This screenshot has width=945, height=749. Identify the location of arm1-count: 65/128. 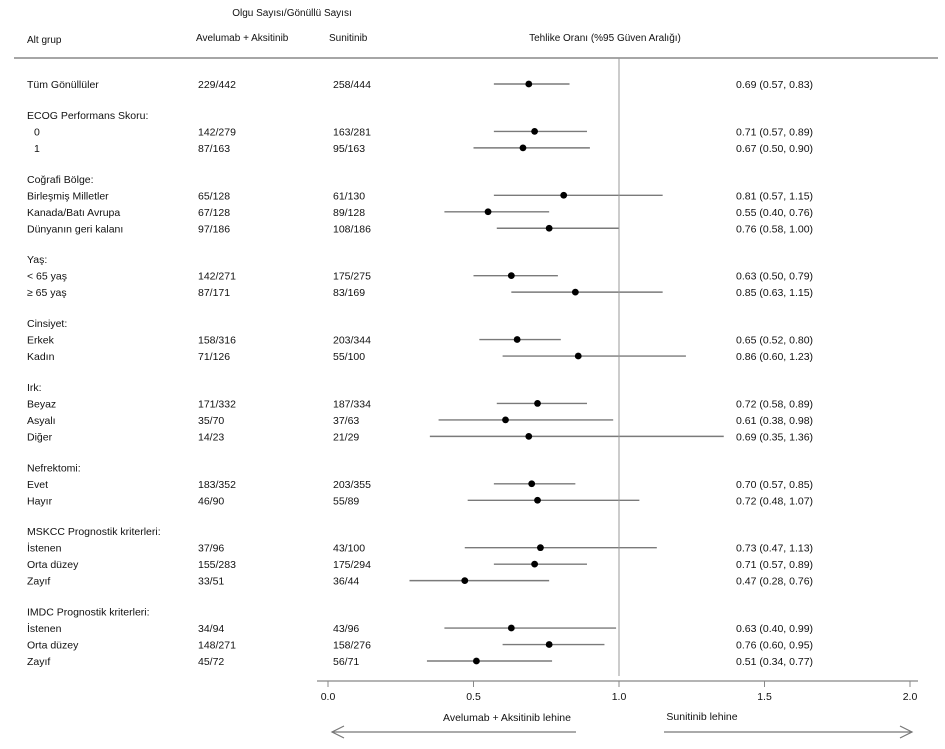
(214, 196).